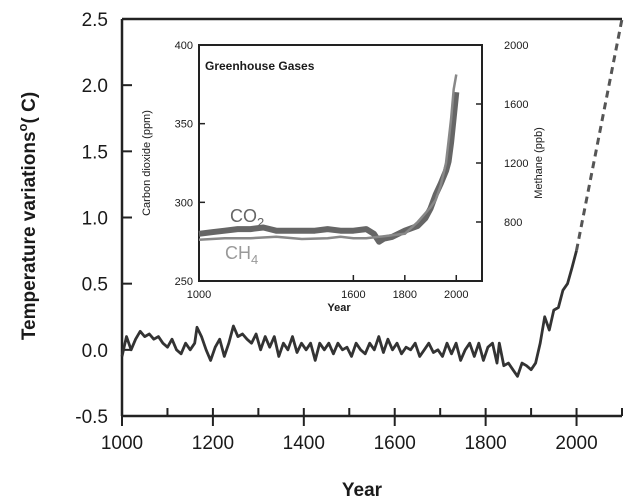 The height and width of the screenshot is (499, 630). Describe the element at coordinates (22, 127) in the screenshot. I see `y-axis-title-degree: o` at that location.